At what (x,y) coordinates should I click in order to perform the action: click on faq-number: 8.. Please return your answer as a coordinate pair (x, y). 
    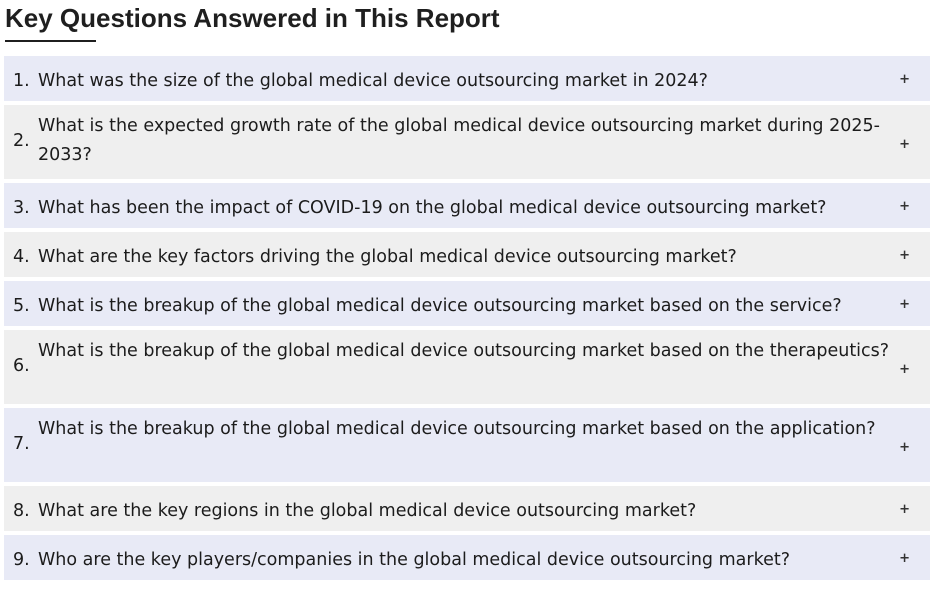
    Looking at the image, I should click on (21, 511).